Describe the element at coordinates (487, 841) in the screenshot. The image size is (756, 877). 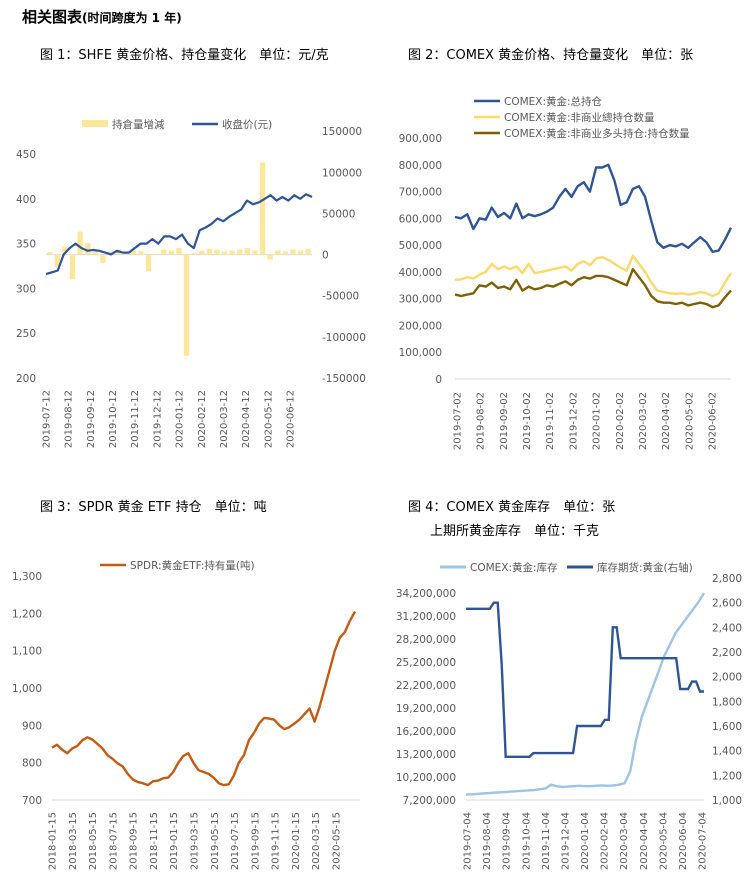
I see `c4-x-tick: 2019-08-04` at that location.